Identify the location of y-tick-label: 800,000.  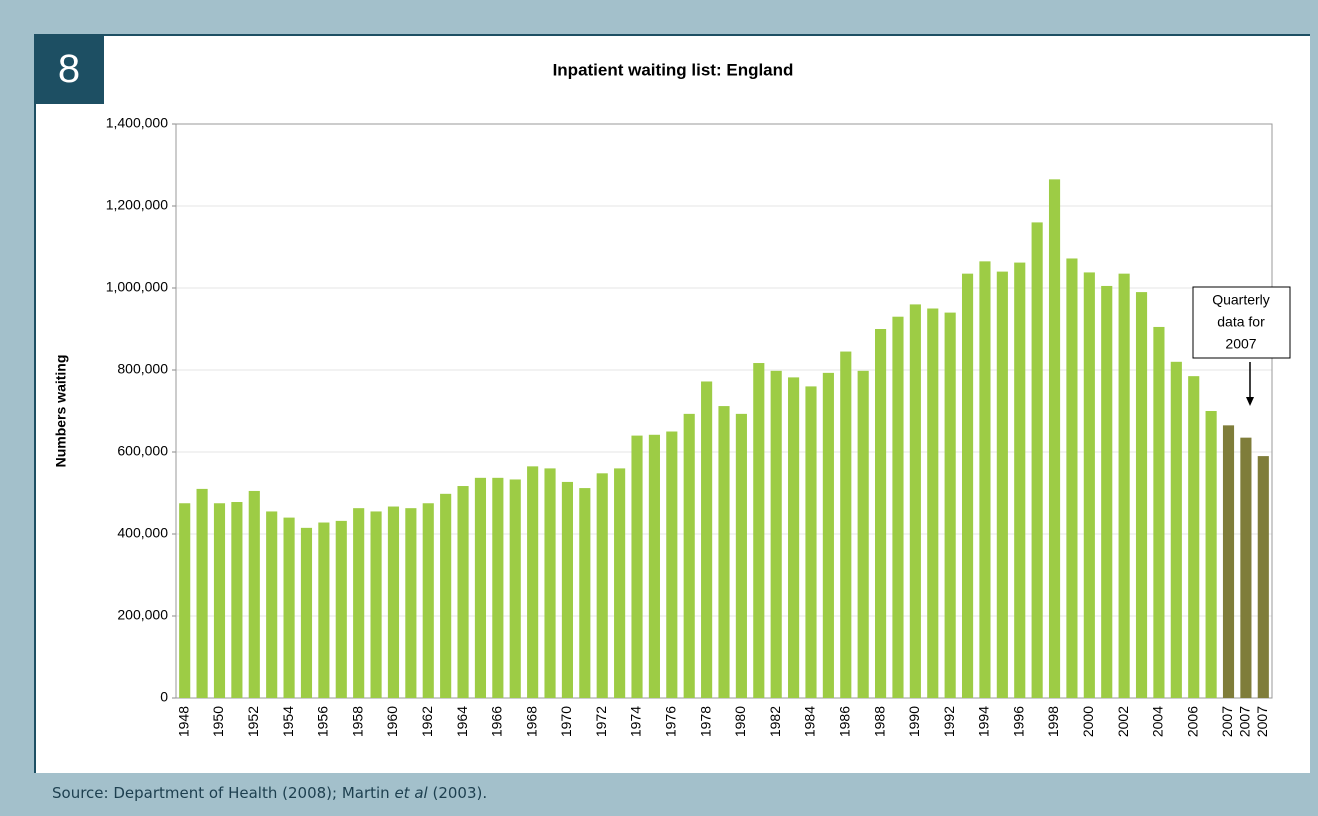
(142, 369).